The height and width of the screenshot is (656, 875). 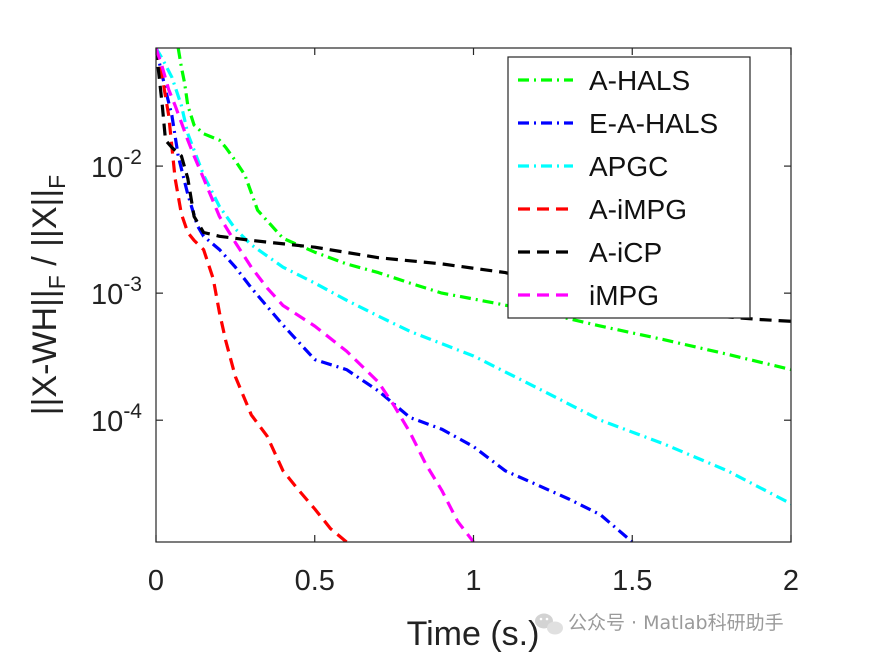 I want to click on y-tick-label: 10⁻³, so click(x=116, y=292).